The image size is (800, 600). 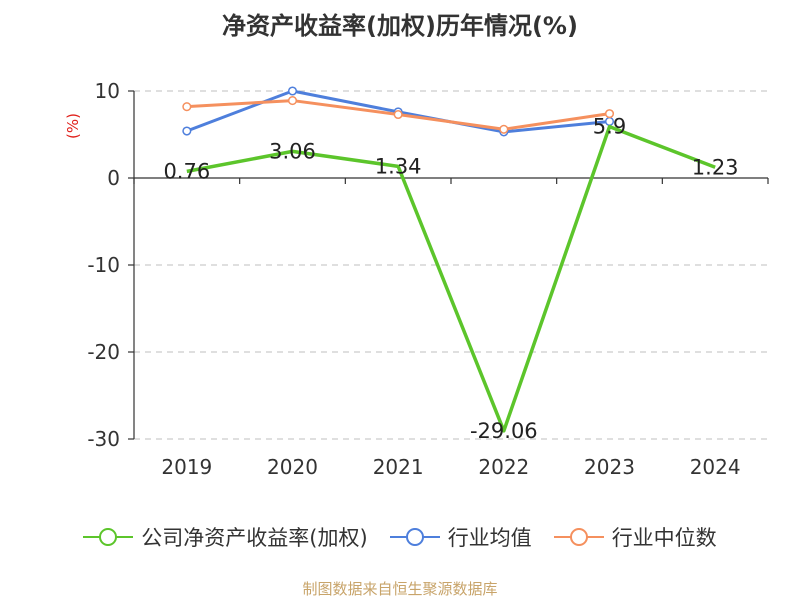 I want to click on data-label: 5.9, so click(x=609, y=127).